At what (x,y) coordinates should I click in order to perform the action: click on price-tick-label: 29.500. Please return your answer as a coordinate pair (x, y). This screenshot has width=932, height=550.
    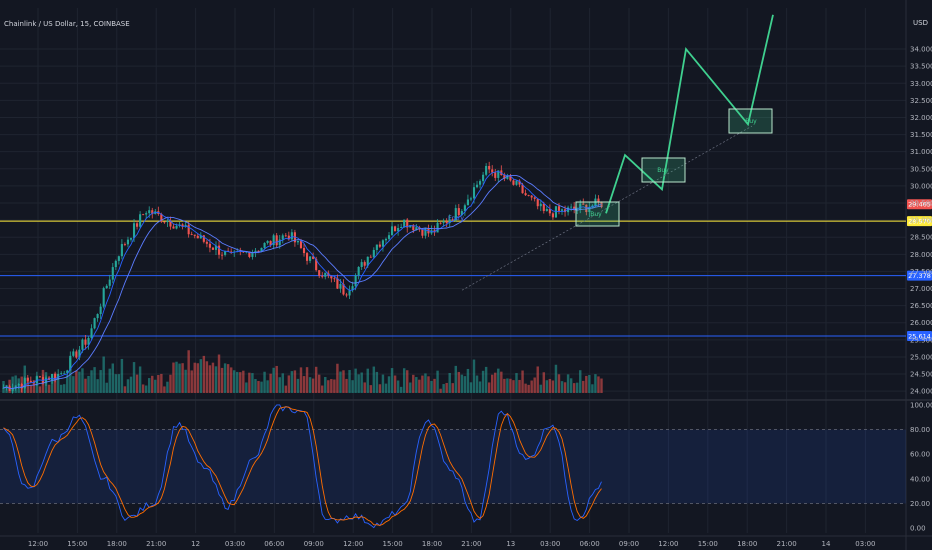
    Looking at the image, I should click on (921, 204).